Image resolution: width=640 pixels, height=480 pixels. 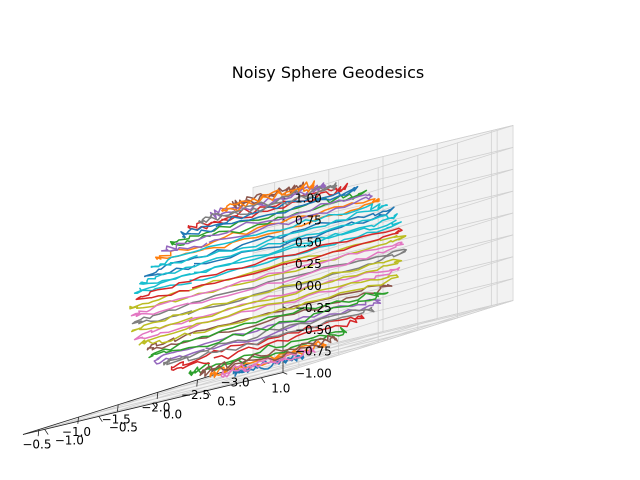 I want to click on z-tick-label: 1.00, so click(x=308, y=199).